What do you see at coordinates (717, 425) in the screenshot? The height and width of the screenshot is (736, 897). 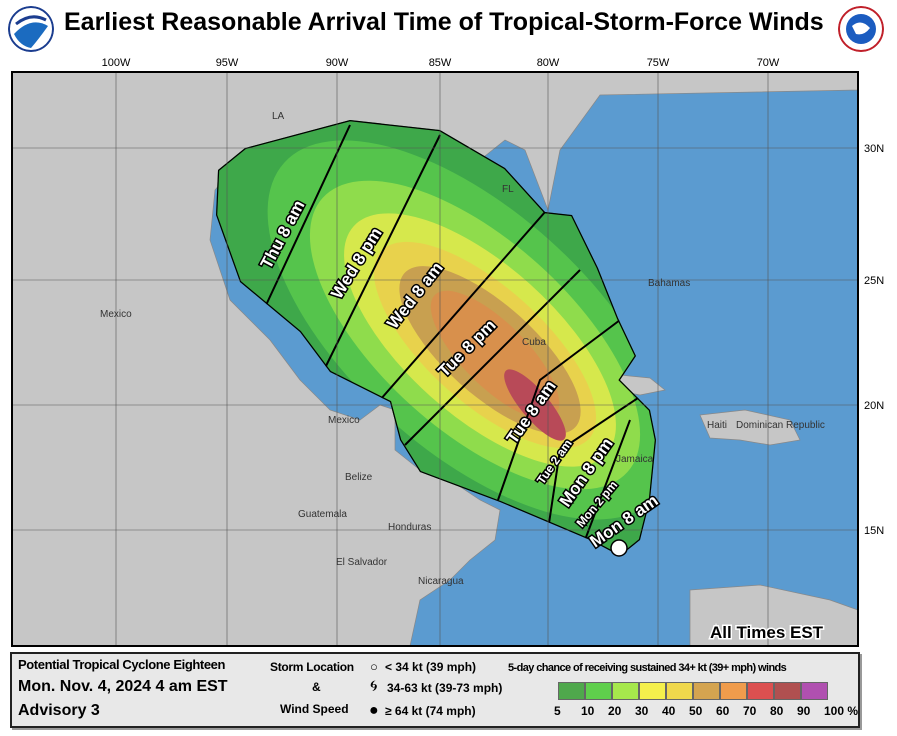 I see `place-label: Haiti` at bounding box center [717, 425].